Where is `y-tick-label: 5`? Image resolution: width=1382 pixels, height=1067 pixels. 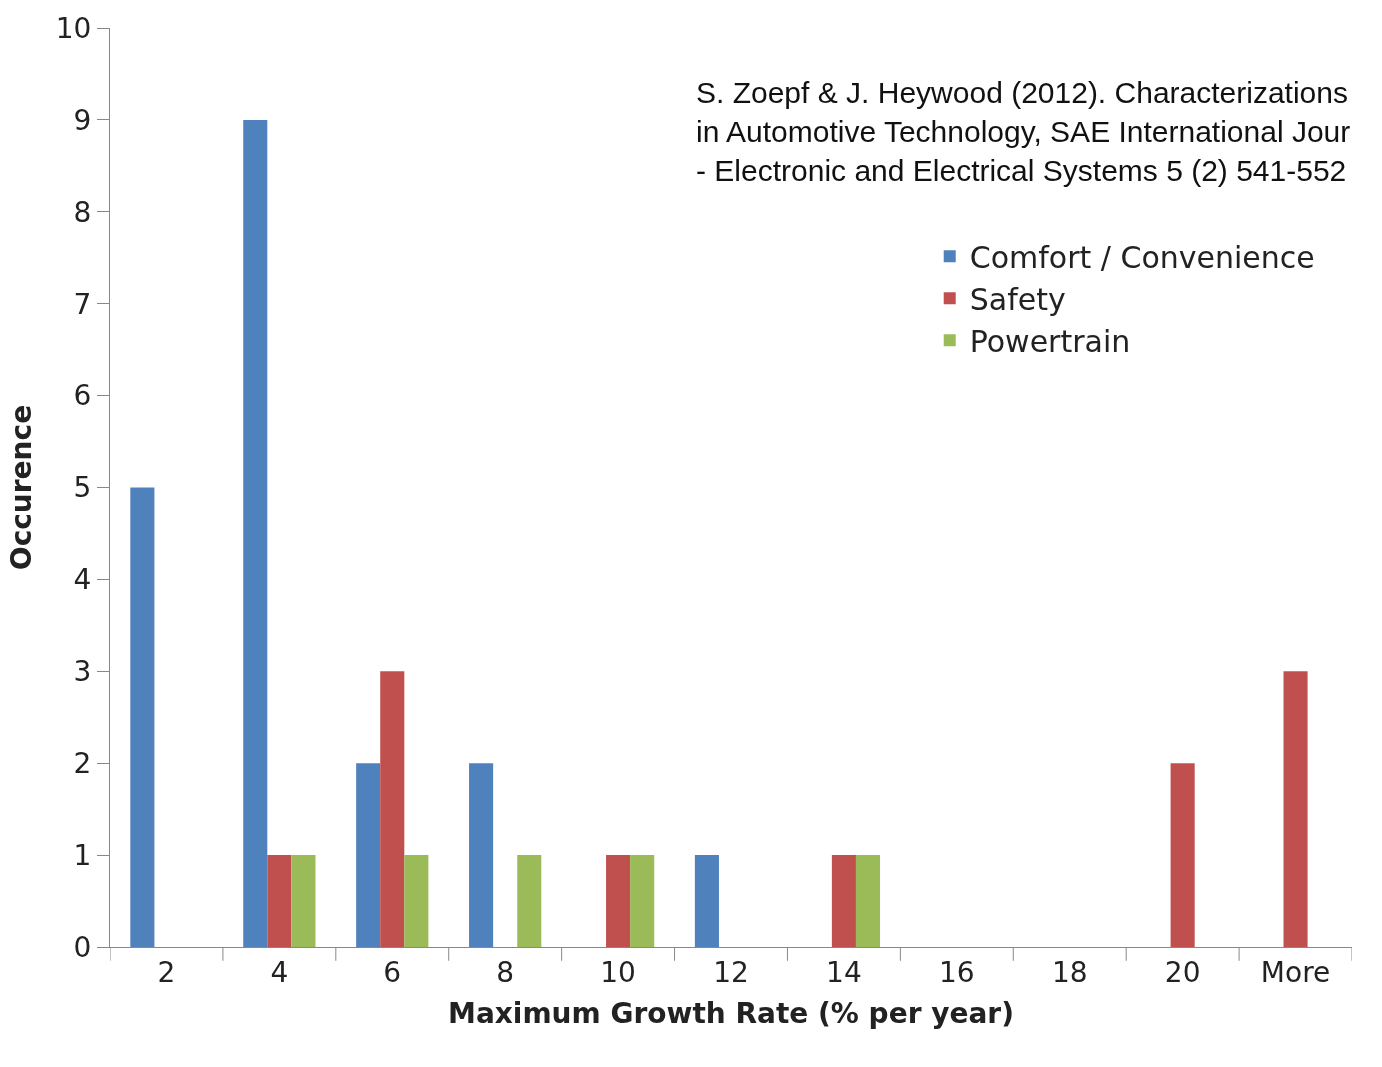 y-tick-label: 5 is located at coordinates (82, 488).